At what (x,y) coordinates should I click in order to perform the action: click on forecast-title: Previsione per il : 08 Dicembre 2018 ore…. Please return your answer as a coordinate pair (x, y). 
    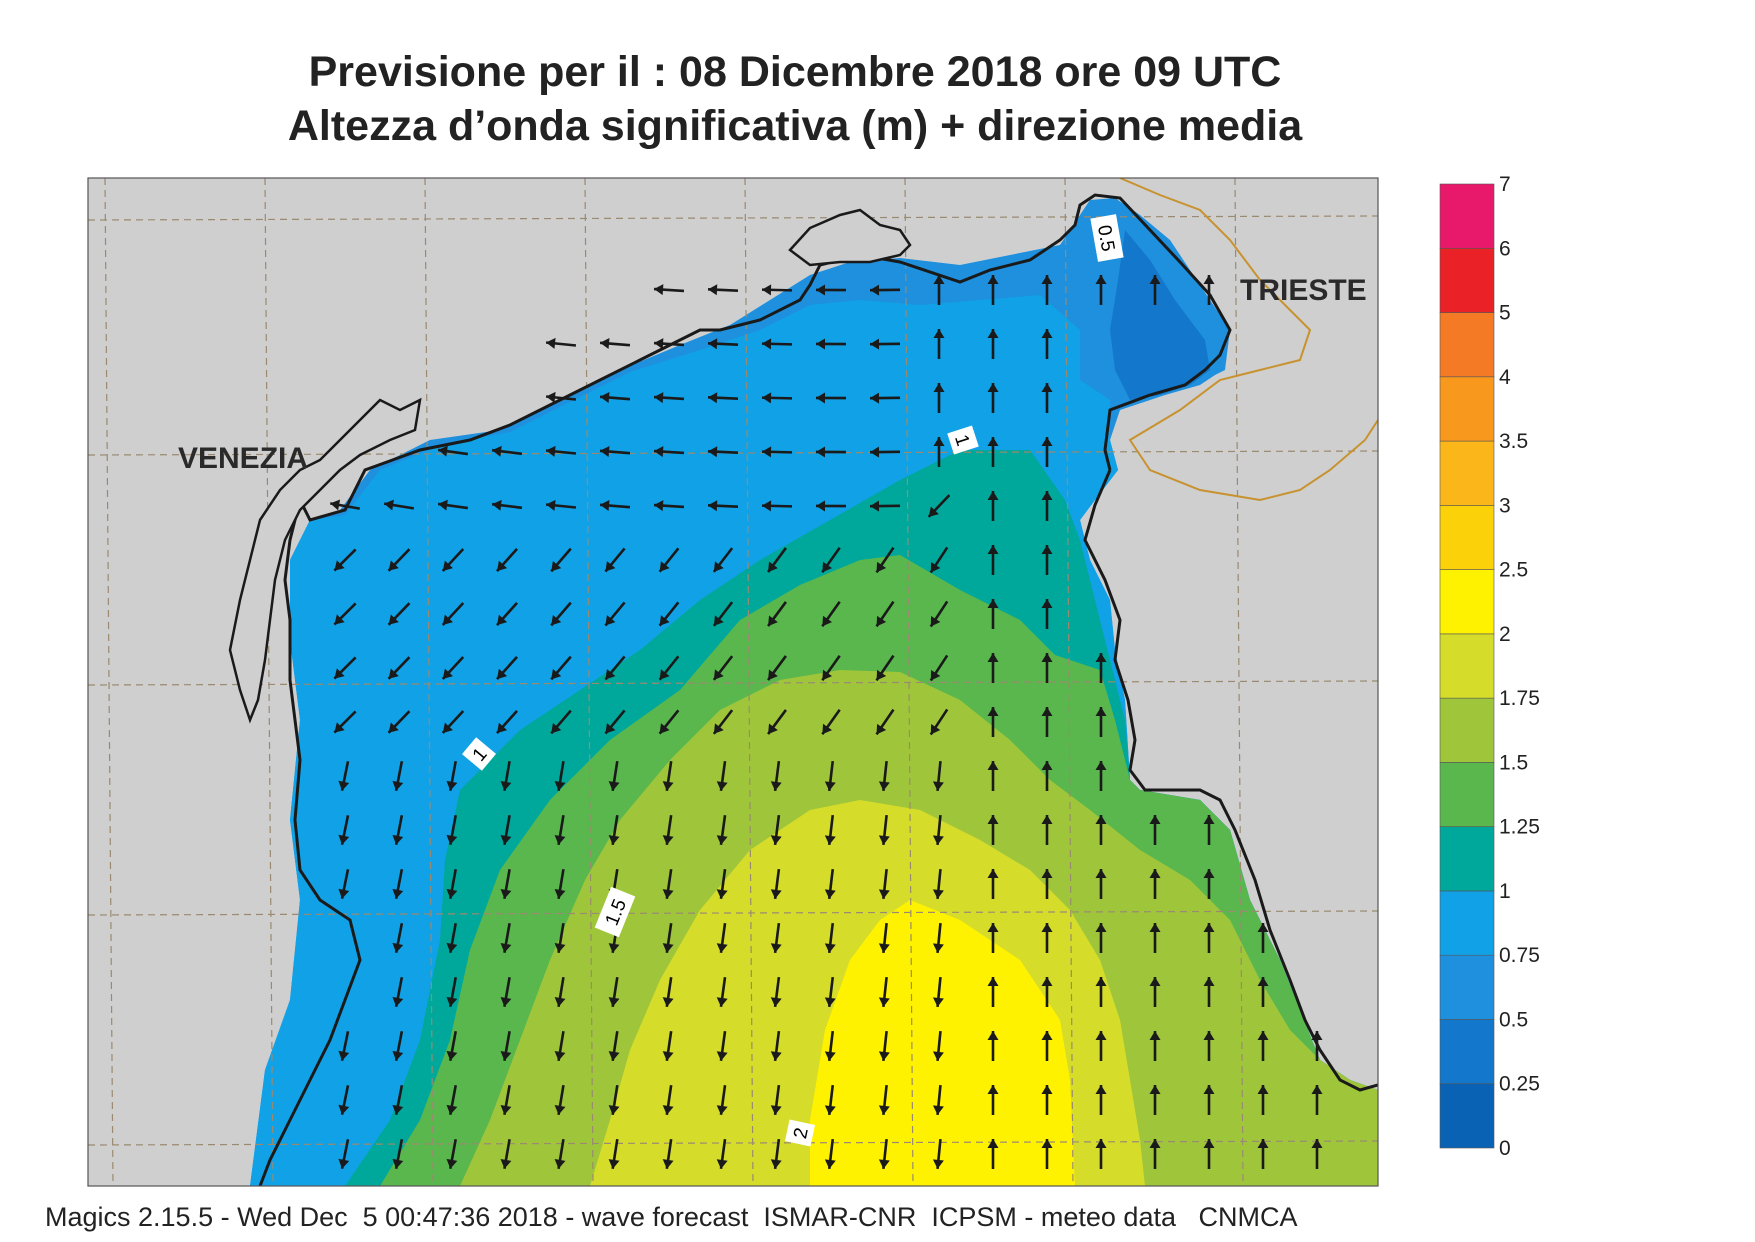
    Looking at the image, I should click on (795, 72).